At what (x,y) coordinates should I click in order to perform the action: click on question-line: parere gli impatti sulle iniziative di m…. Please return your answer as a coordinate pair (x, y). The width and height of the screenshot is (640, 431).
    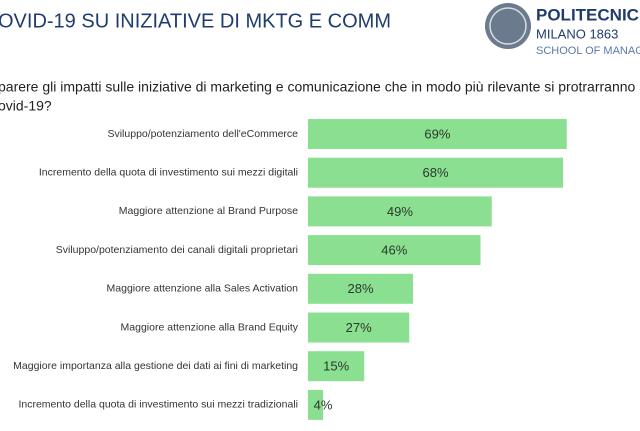
    Looking at the image, I should click on (320, 87).